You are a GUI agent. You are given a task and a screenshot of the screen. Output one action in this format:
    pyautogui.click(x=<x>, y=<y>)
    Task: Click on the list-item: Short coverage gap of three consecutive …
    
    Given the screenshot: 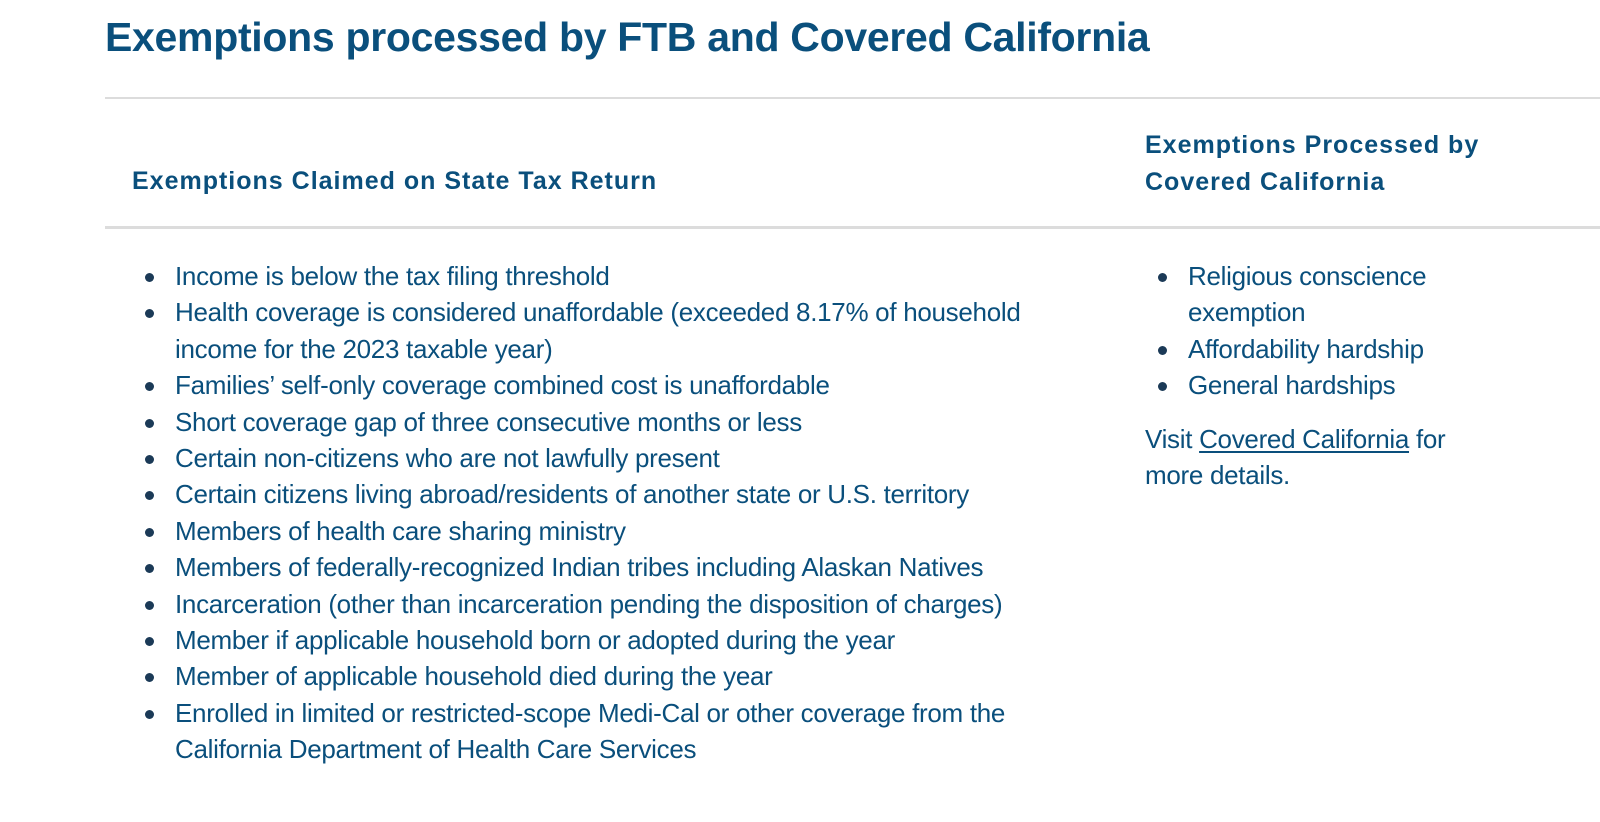 What is the action you would take?
    pyautogui.click(x=615, y=422)
    